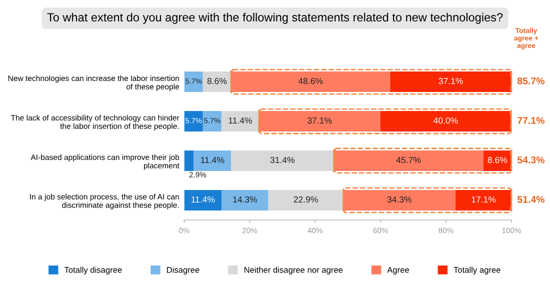 This screenshot has width=550, height=282. I want to click on legend-label: Agree, so click(398, 270).